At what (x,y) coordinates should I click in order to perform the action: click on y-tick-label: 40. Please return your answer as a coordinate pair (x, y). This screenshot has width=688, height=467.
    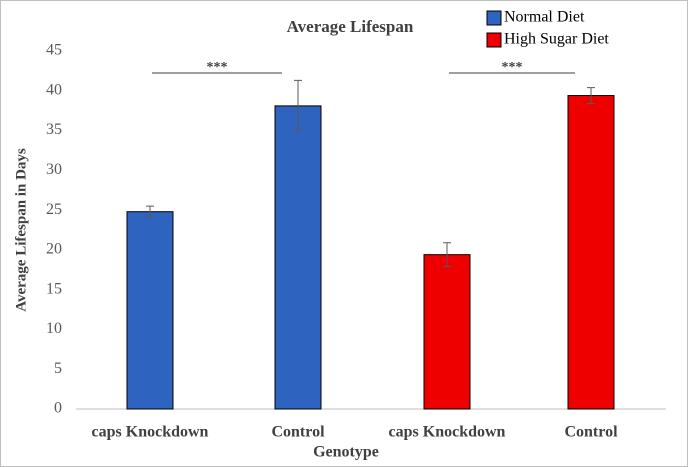
    Looking at the image, I should click on (54, 89).